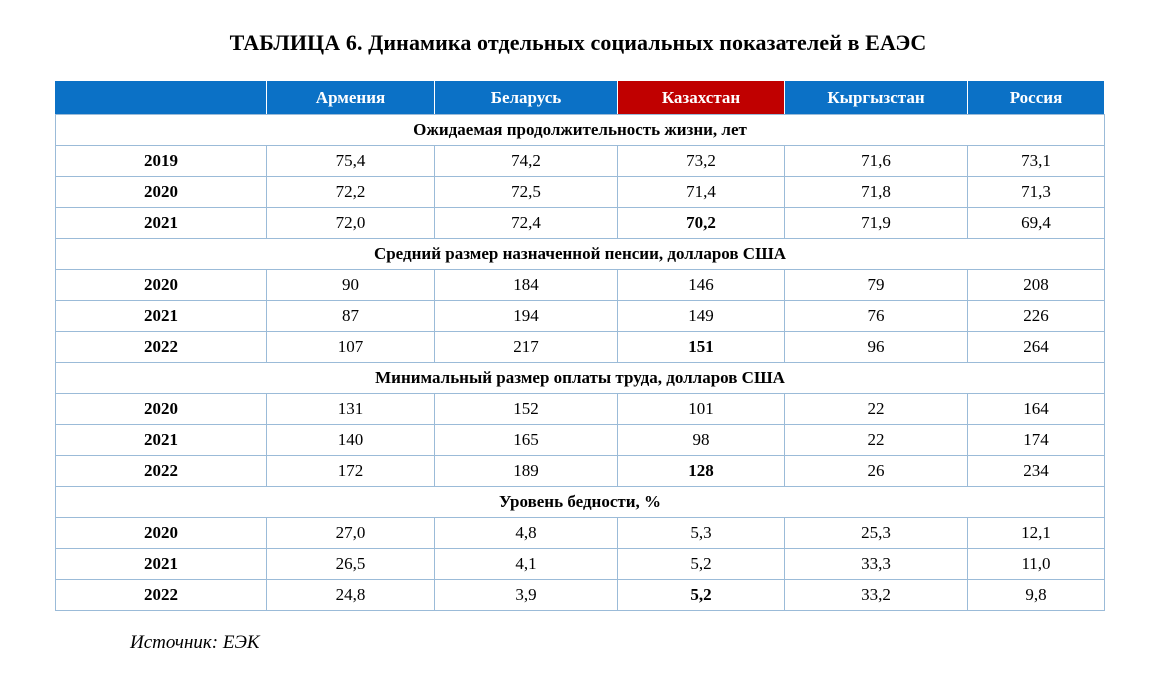 This screenshot has height=694, width=1156. Describe the element at coordinates (350, 97) in the screenshot. I see `header-armenia: Армения` at that location.